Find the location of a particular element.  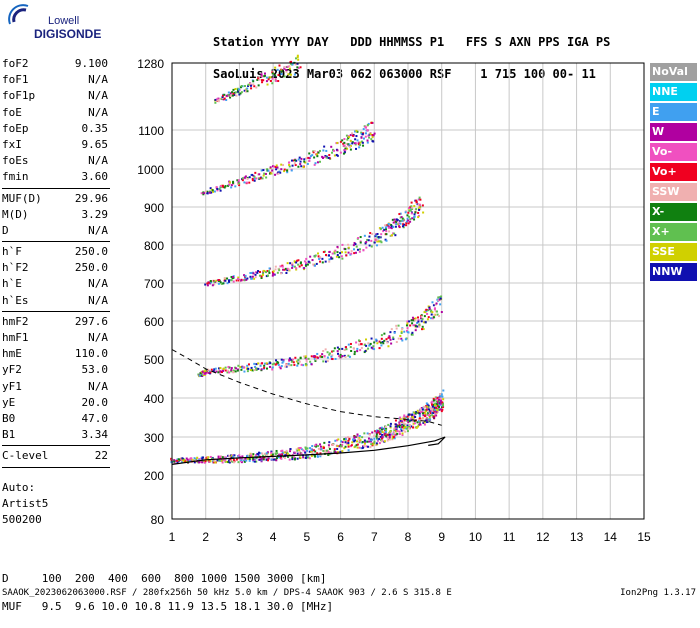

legend-item: NNE is located at coordinates (673, 92).